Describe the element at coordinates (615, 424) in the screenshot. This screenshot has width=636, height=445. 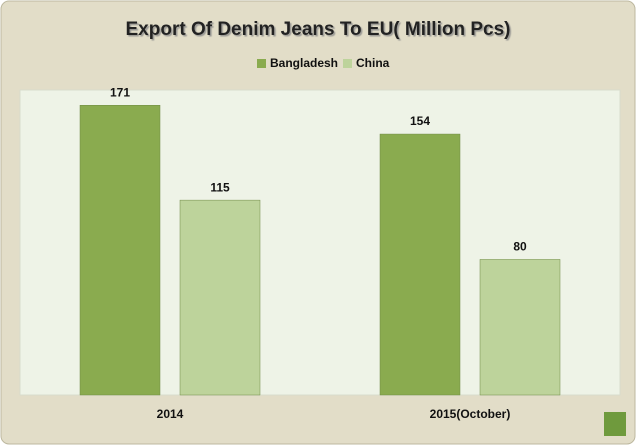
I see `logo` at that location.